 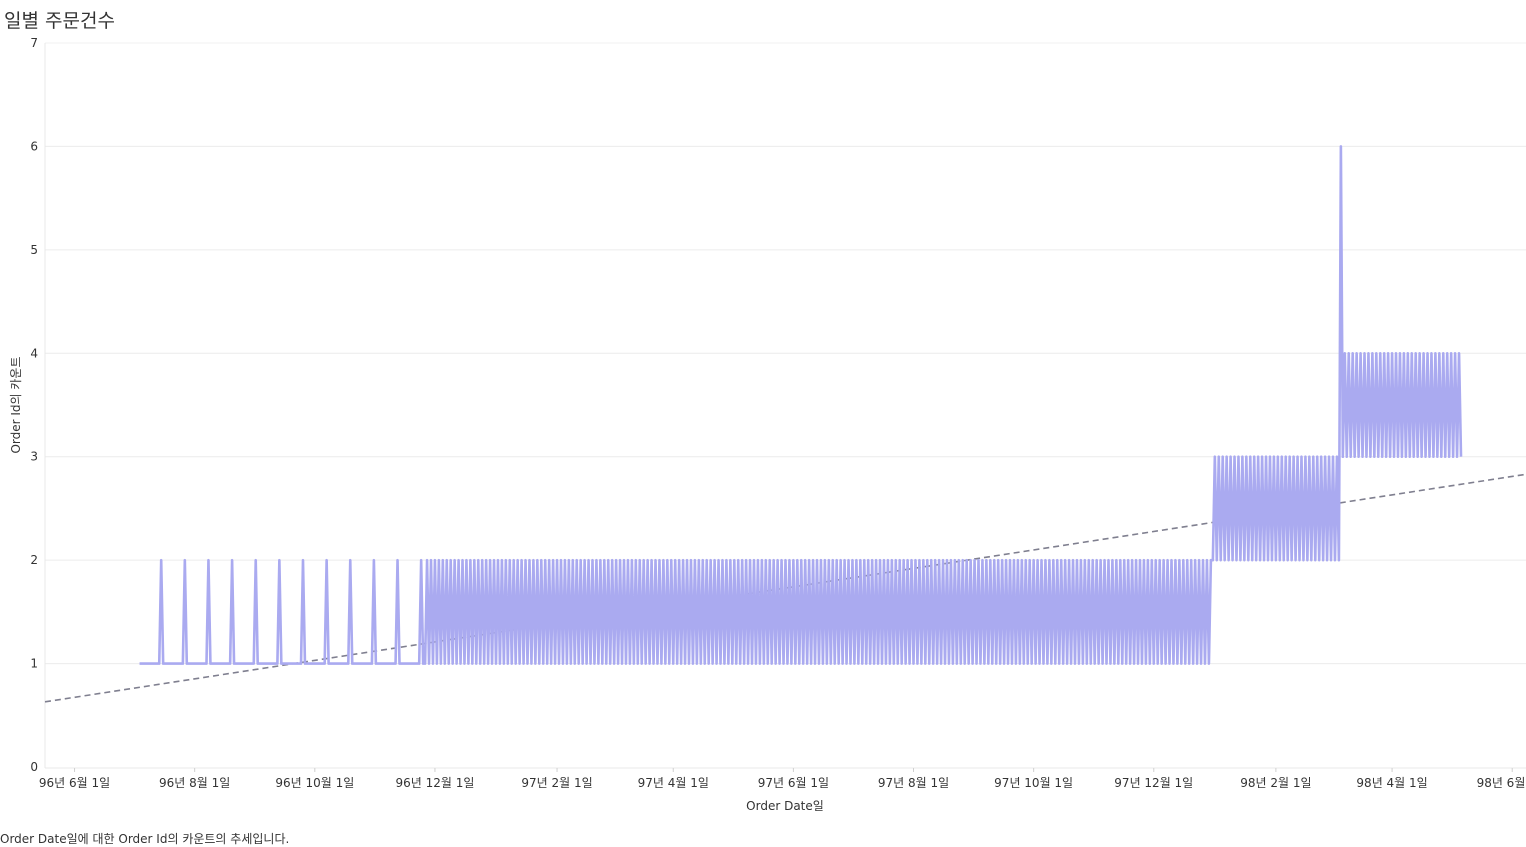 What do you see at coordinates (1033, 783) in the screenshot?
I see `x-tick-label: 97년 10월 1일` at bounding box center [1033, 783].